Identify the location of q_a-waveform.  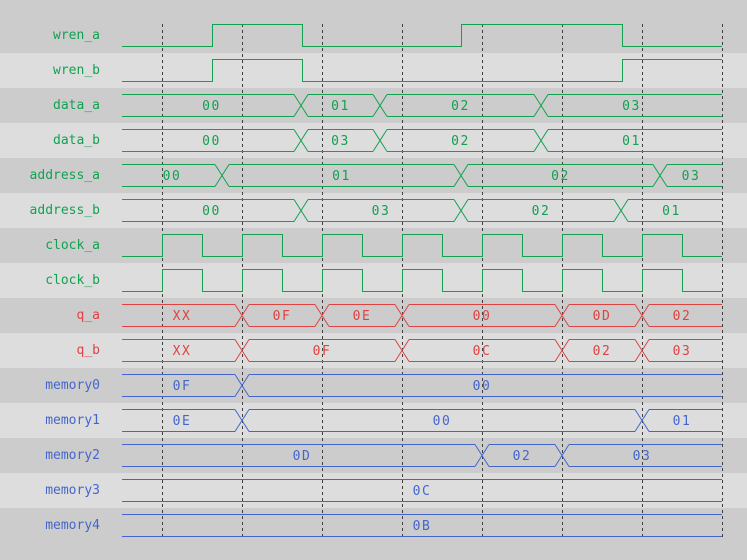
(422, 315).